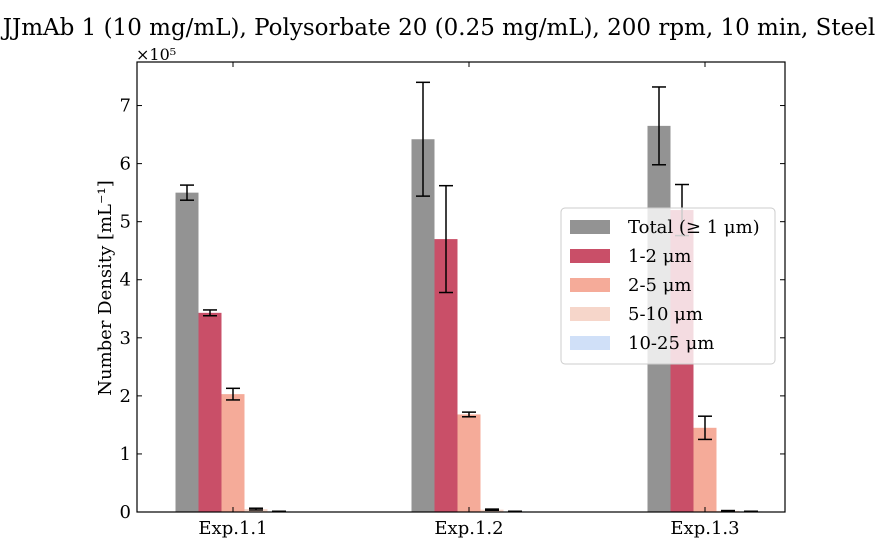 The image size is (878, 549). Describe the element at coordinates (659, 256) in the screenshot. I see `legend-label-2: 1-2 μm` at that location.